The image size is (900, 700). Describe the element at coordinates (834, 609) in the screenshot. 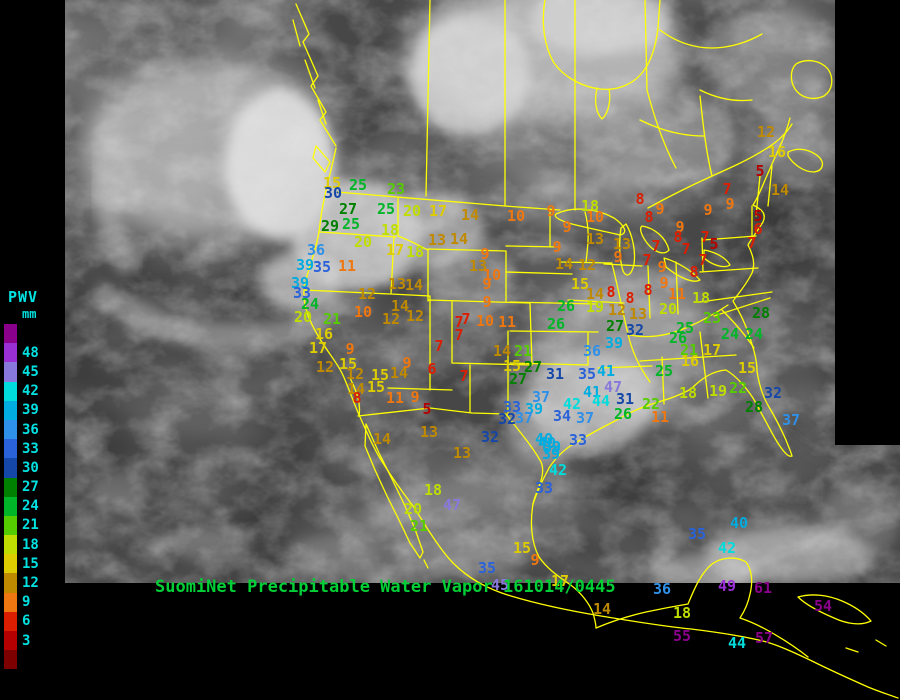

I see `cuba` at that location.